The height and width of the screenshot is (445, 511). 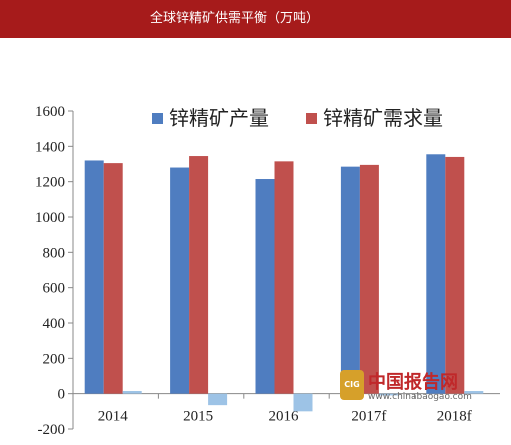 What do you see at coordinates (132, 392) in the screenshot?
I see `bar-series-2-2014` at bounding box center [132, 392].